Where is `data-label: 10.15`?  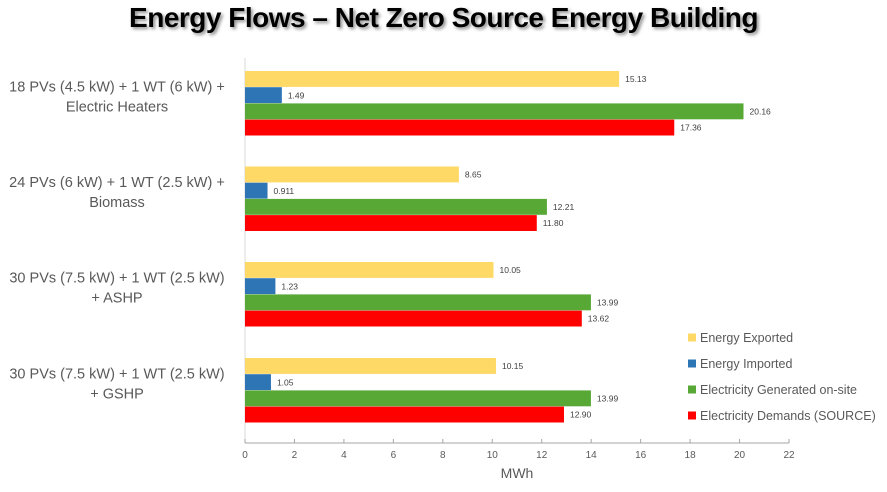 data-label: 10.15 is located at coordinates (513, 366).